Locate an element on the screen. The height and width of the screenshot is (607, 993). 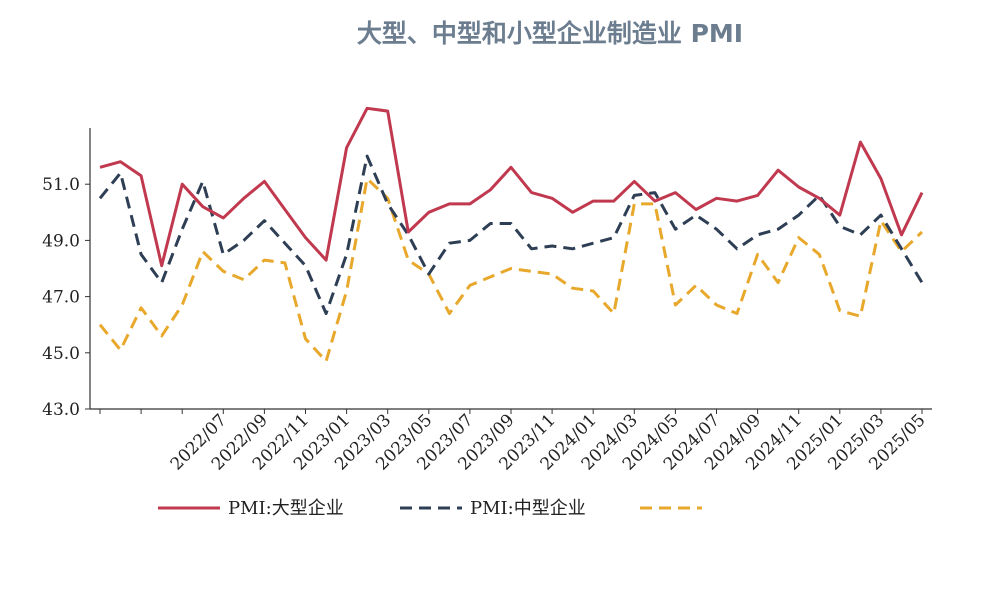
legend-label-2: PMI:中型企业 is located at coordinates (528, 508).